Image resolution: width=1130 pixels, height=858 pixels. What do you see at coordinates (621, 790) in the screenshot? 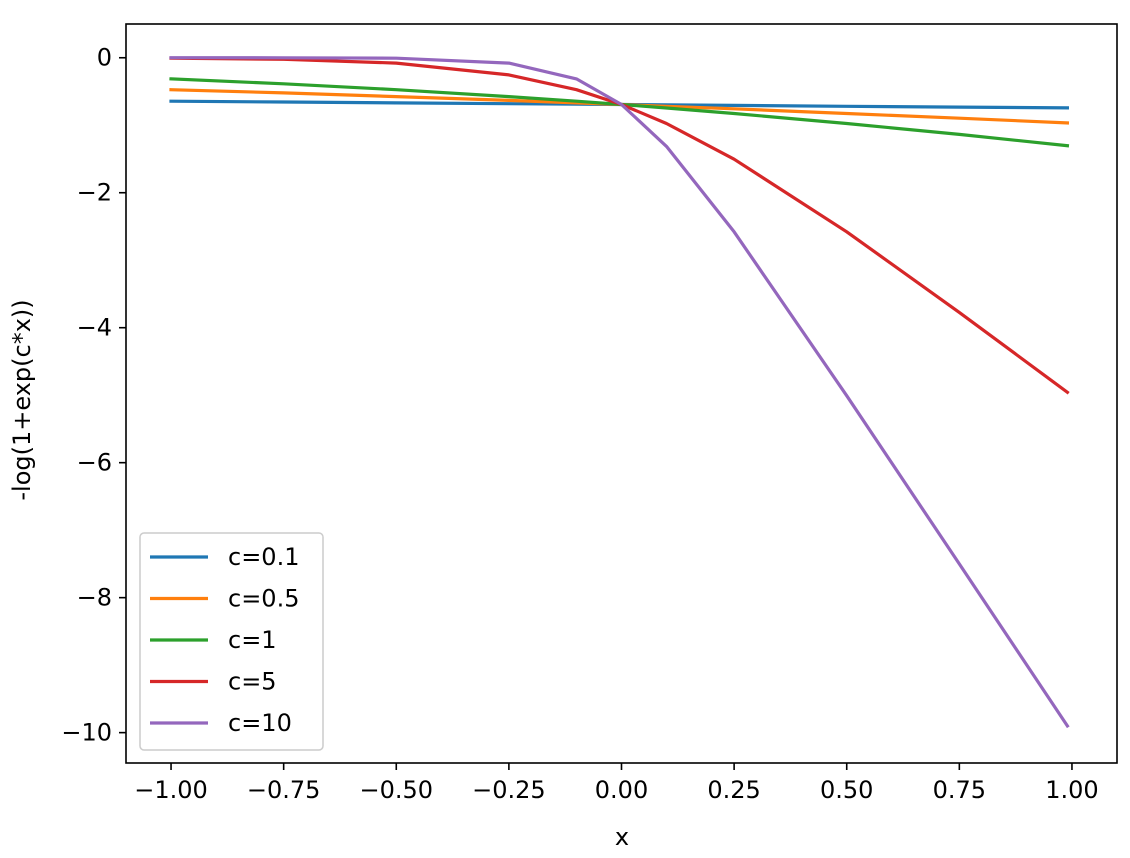
I see `x-tick-label: 0.00` at bounding box center [621, 790].